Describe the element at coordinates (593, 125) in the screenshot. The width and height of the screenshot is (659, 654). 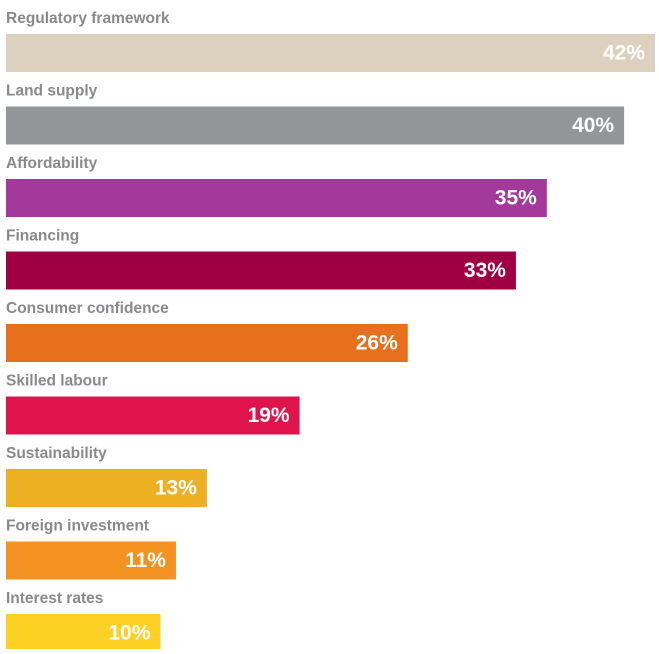
I see `value-label: 40%` at that location.